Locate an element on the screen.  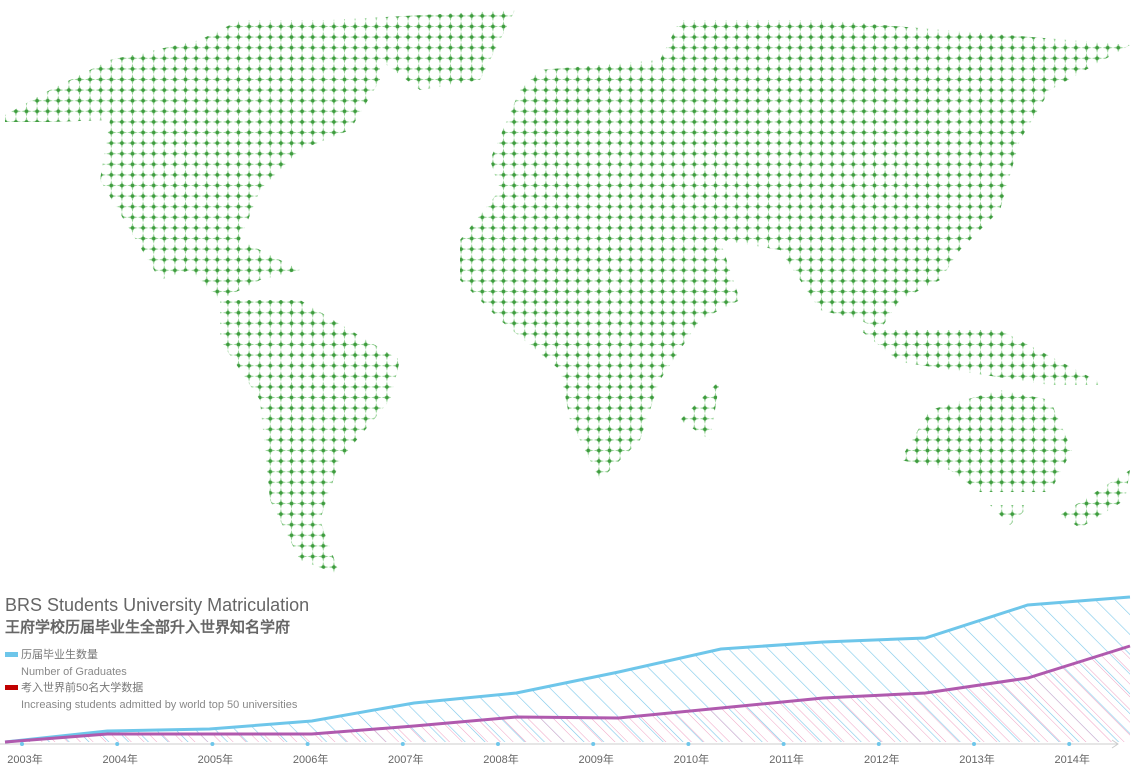
x-tick-label: 2005年 is located at coordinates (215, 759).